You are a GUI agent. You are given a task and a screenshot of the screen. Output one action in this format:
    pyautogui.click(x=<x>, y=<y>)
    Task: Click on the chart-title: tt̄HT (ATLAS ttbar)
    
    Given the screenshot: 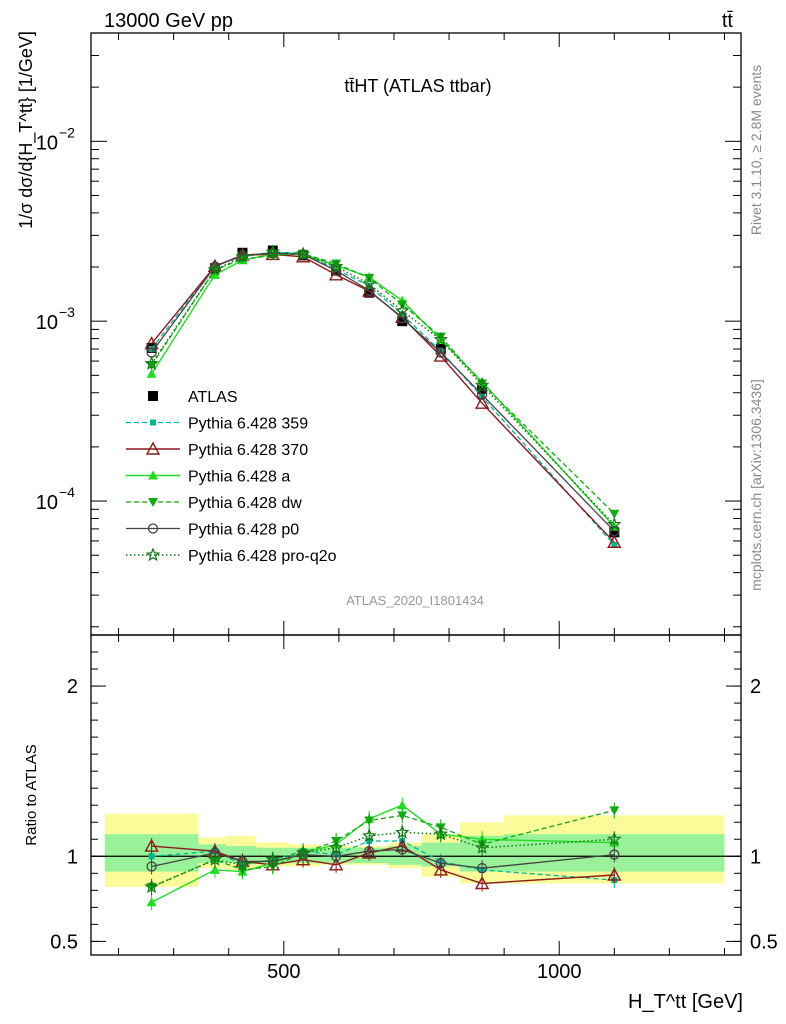 What is the action you would take?
    pyautogui.click(x=417, y=86)
    